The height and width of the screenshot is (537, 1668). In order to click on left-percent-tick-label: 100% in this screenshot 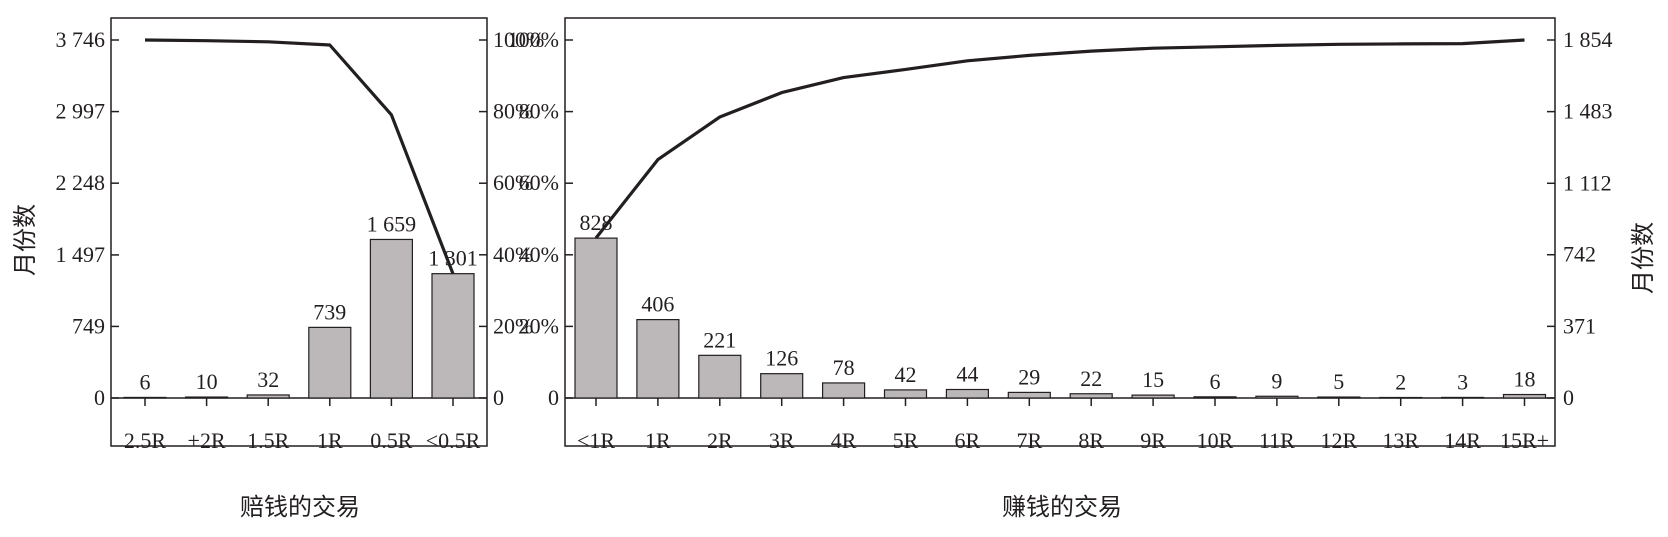, I will do `click(518, 39)`.